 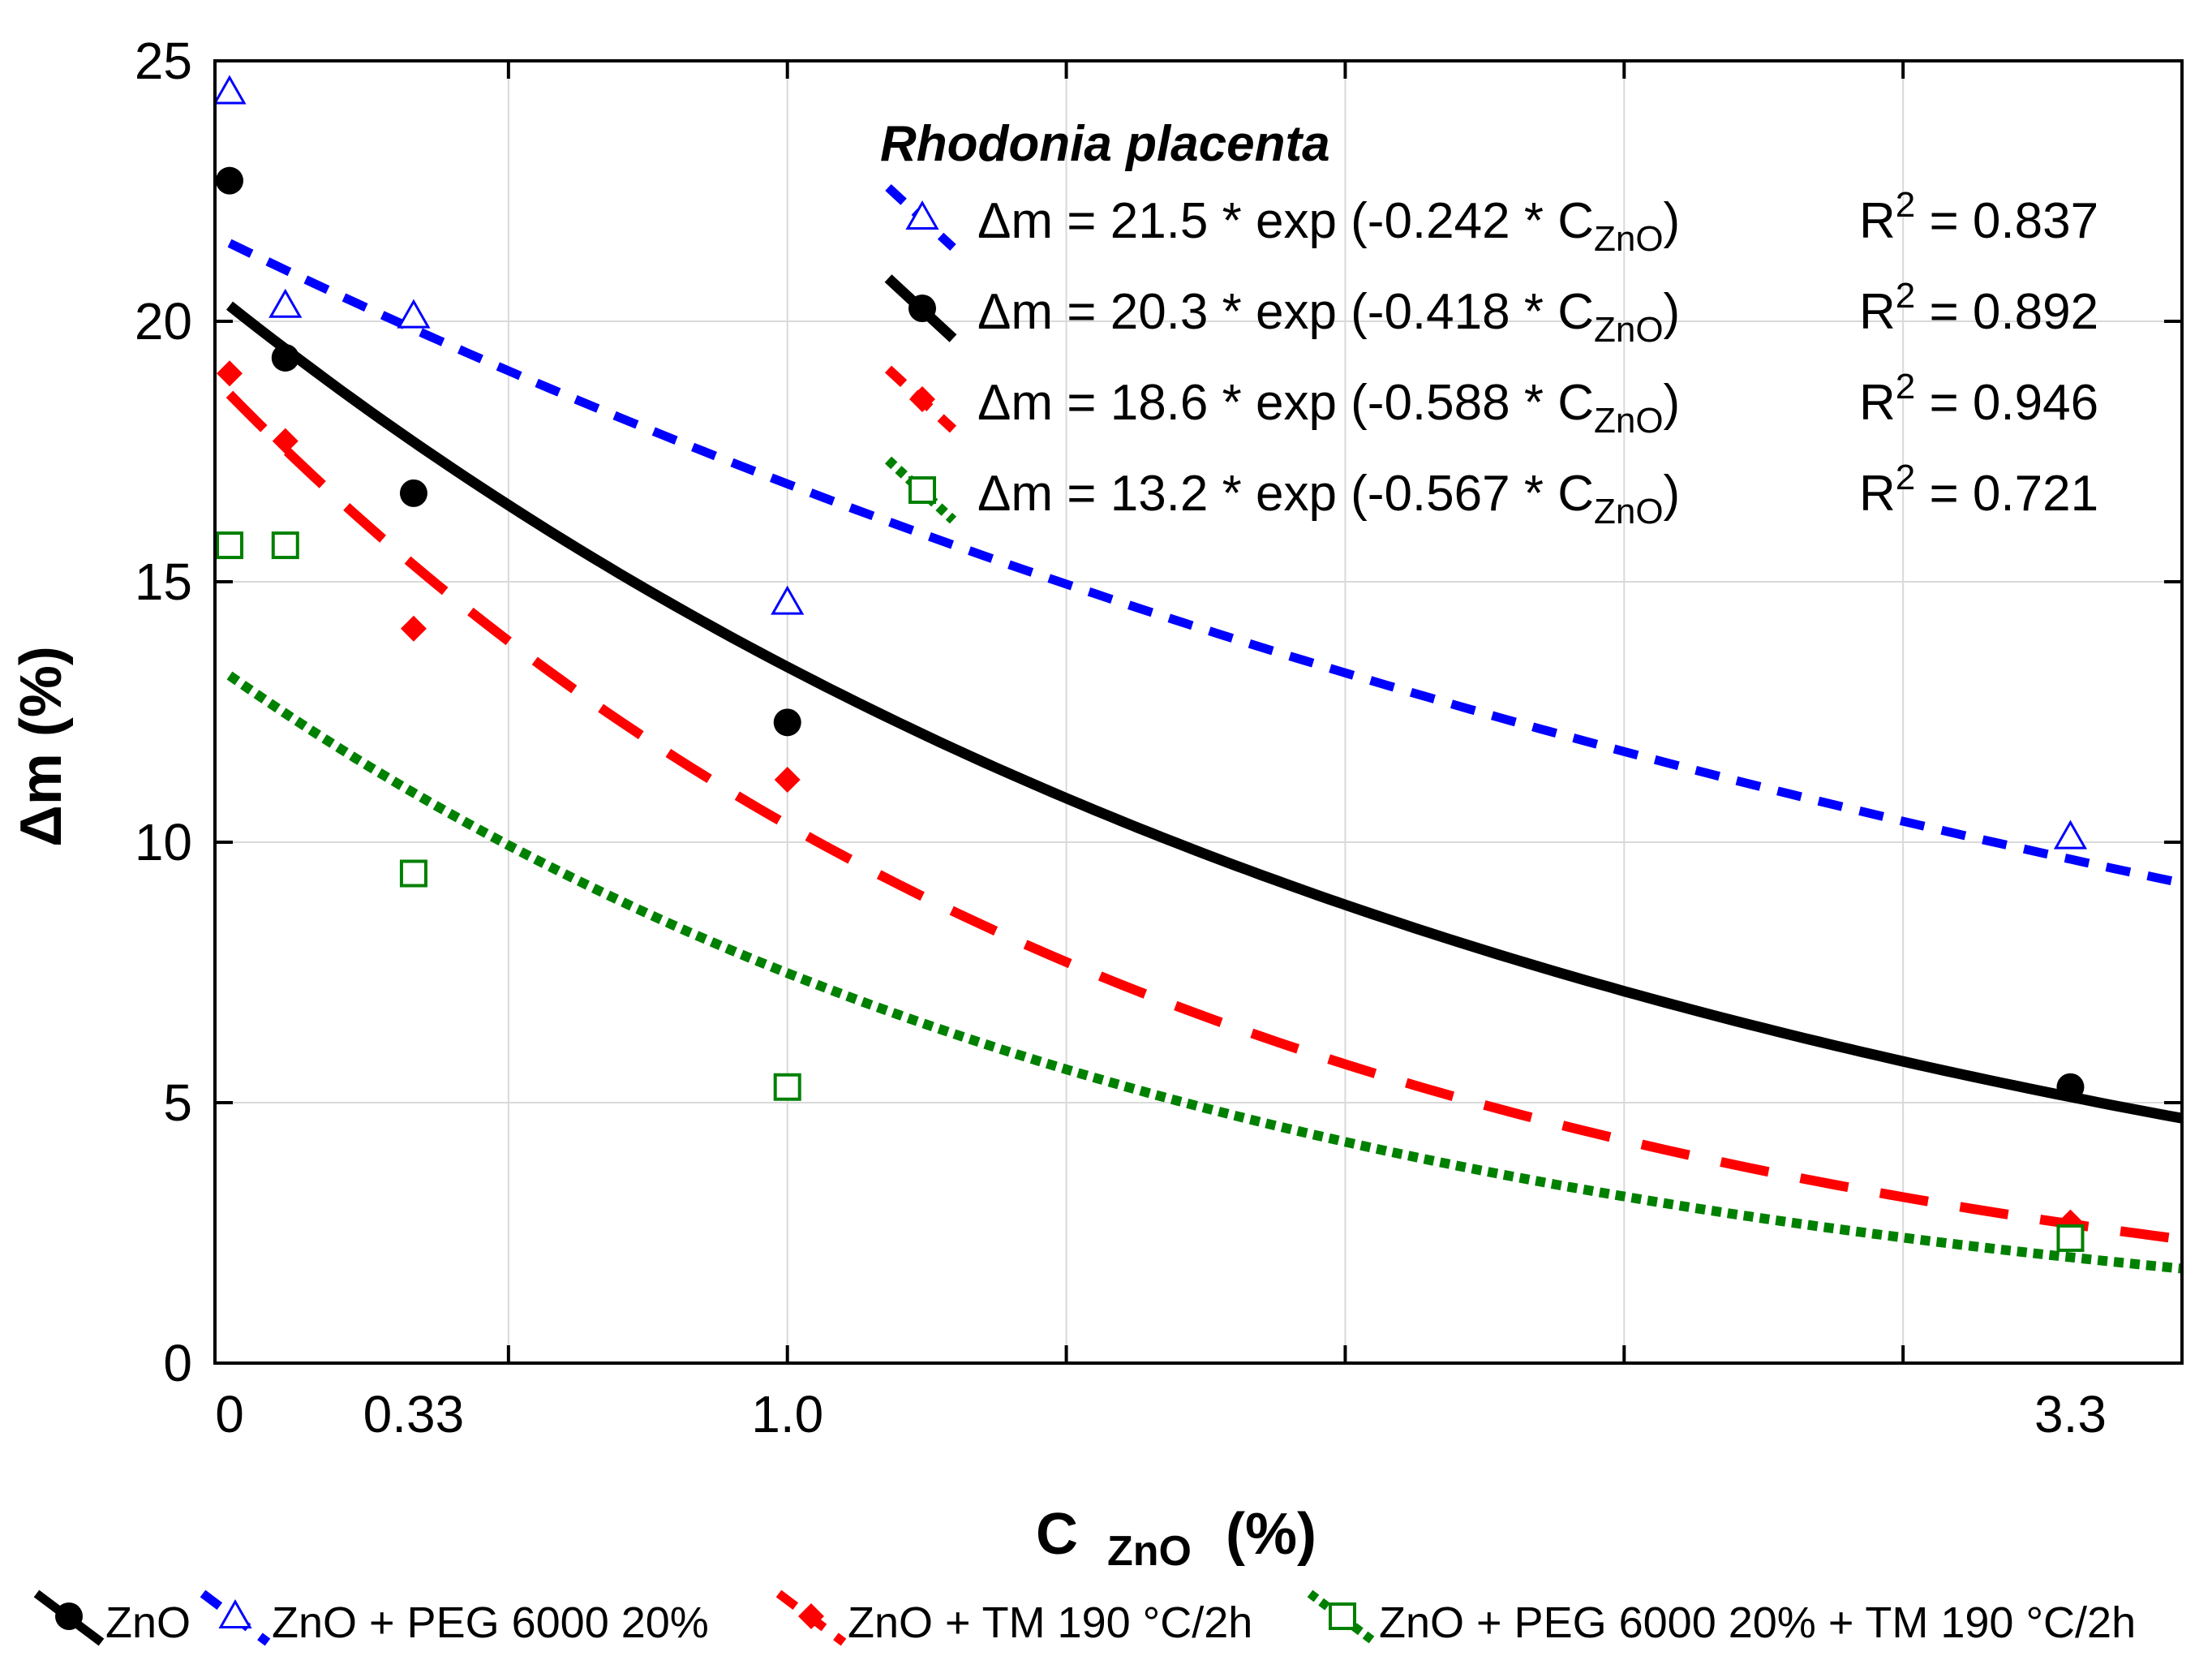 What do you see at coordinates (177, 1363) in the screenshot?
I see `y-tick-label: 0` at bounding box center [177, 1363].